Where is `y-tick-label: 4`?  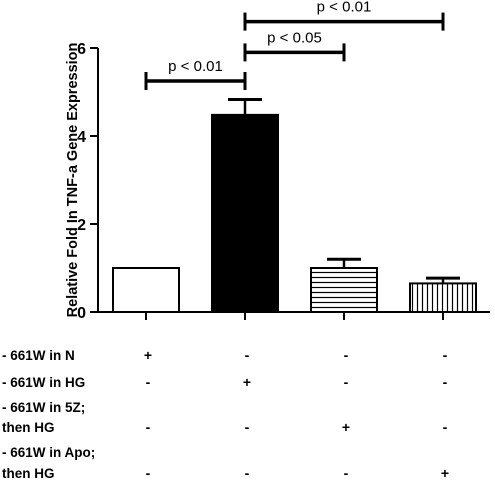 y-tick-label: 4 is located at coordinates (81, 137).